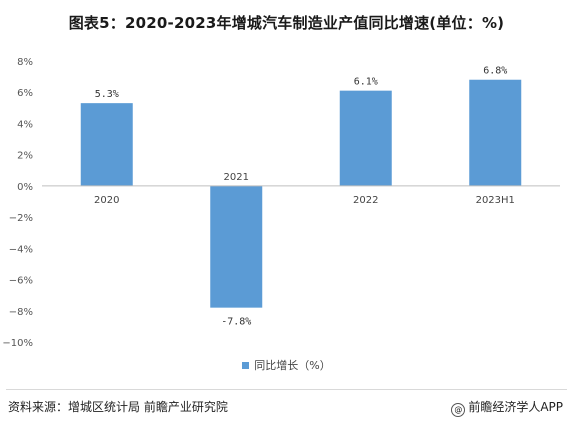 This screenshot has width=573, height=425. I want to click on legend: 同比增长（%）, so click(286, 365).